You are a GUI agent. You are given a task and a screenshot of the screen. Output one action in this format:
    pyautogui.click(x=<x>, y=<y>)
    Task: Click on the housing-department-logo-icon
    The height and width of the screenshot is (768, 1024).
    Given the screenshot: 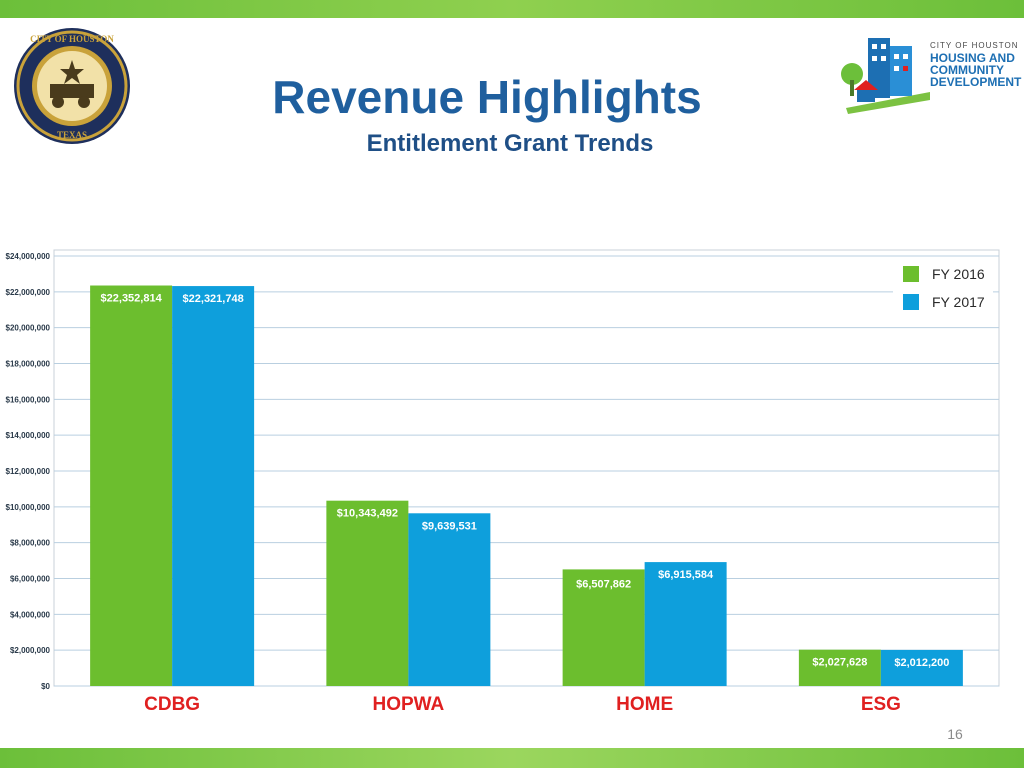 What is the action you would take?
    pyautogui.click(x=885, y=76)
    